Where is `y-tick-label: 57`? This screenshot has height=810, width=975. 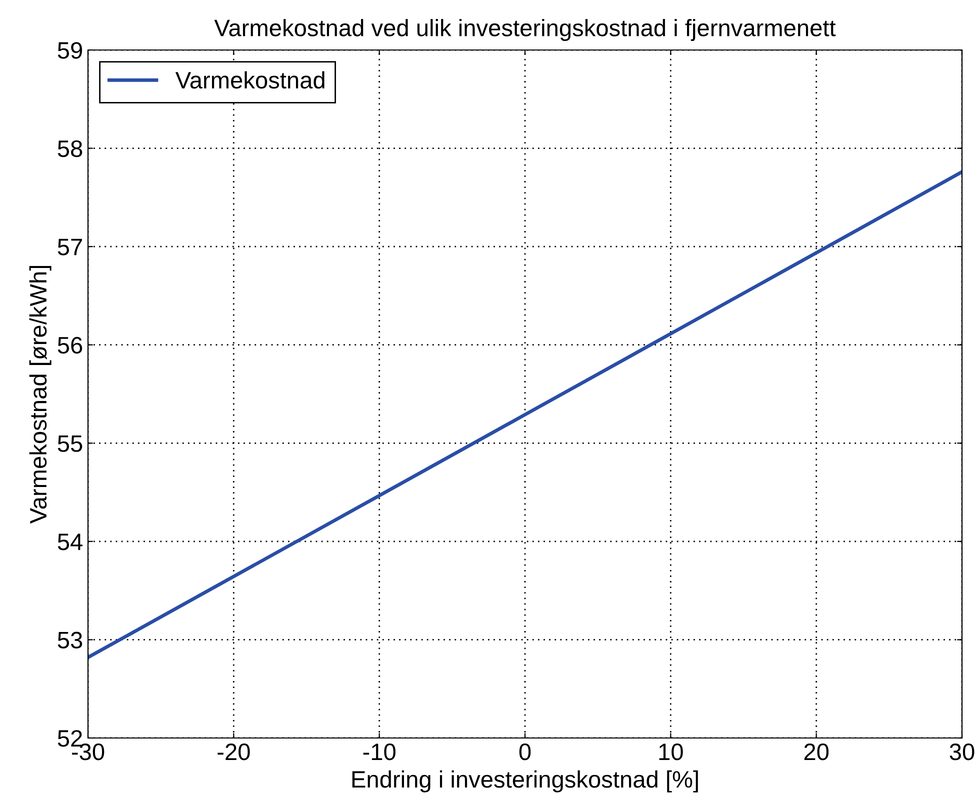 y-tick-label: 57 is located at coordinates (70, 247).